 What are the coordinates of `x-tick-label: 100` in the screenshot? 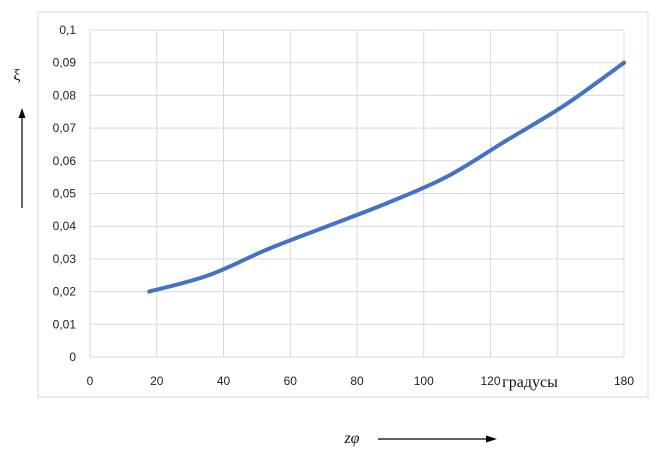 It's located at (424, 381).